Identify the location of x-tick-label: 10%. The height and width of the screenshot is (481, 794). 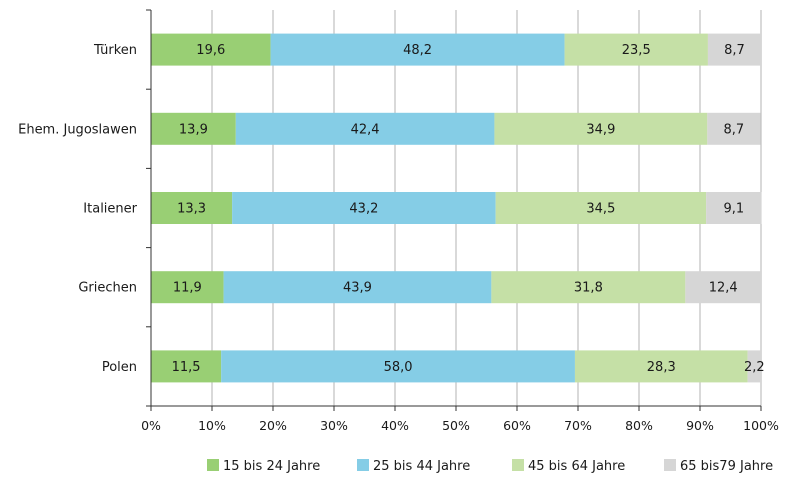
(212, 425).